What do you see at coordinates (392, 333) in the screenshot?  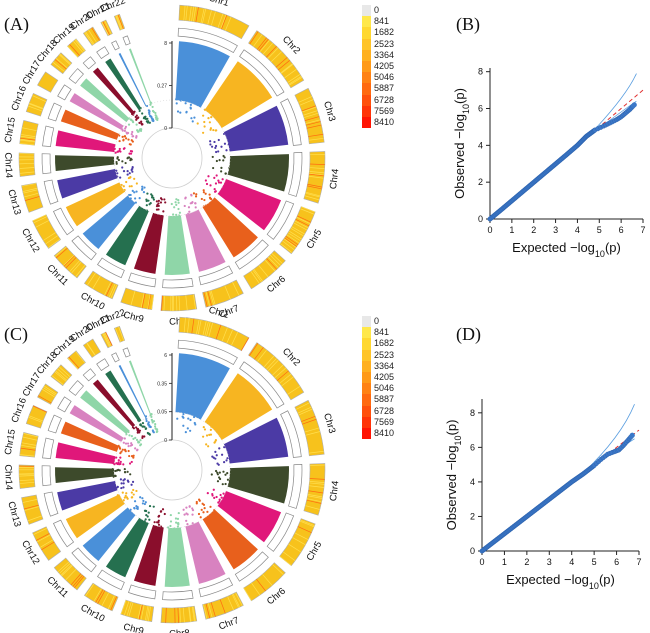 I see `legend-entry: 841` at bounding box center [392, 333].